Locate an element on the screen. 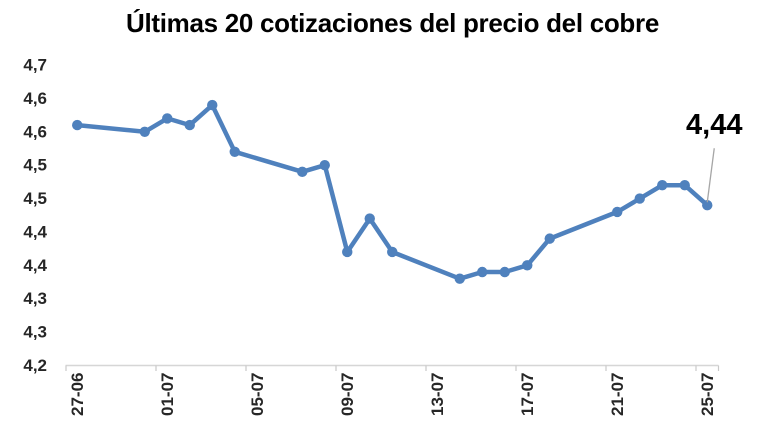  y-axis-label: 4,7 is located at coordinates (35, 65).